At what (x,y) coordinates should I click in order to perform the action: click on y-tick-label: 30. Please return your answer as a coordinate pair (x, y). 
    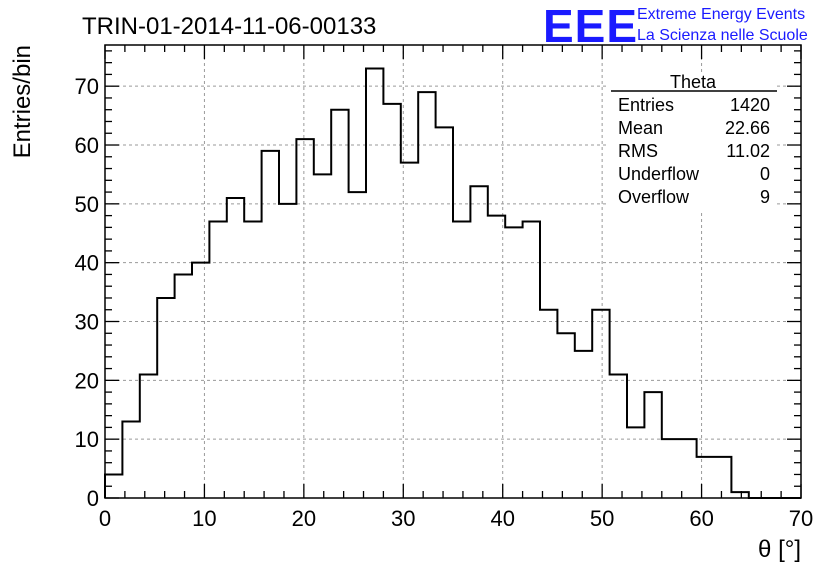
    Looking at the image, I should click on (87, 322).